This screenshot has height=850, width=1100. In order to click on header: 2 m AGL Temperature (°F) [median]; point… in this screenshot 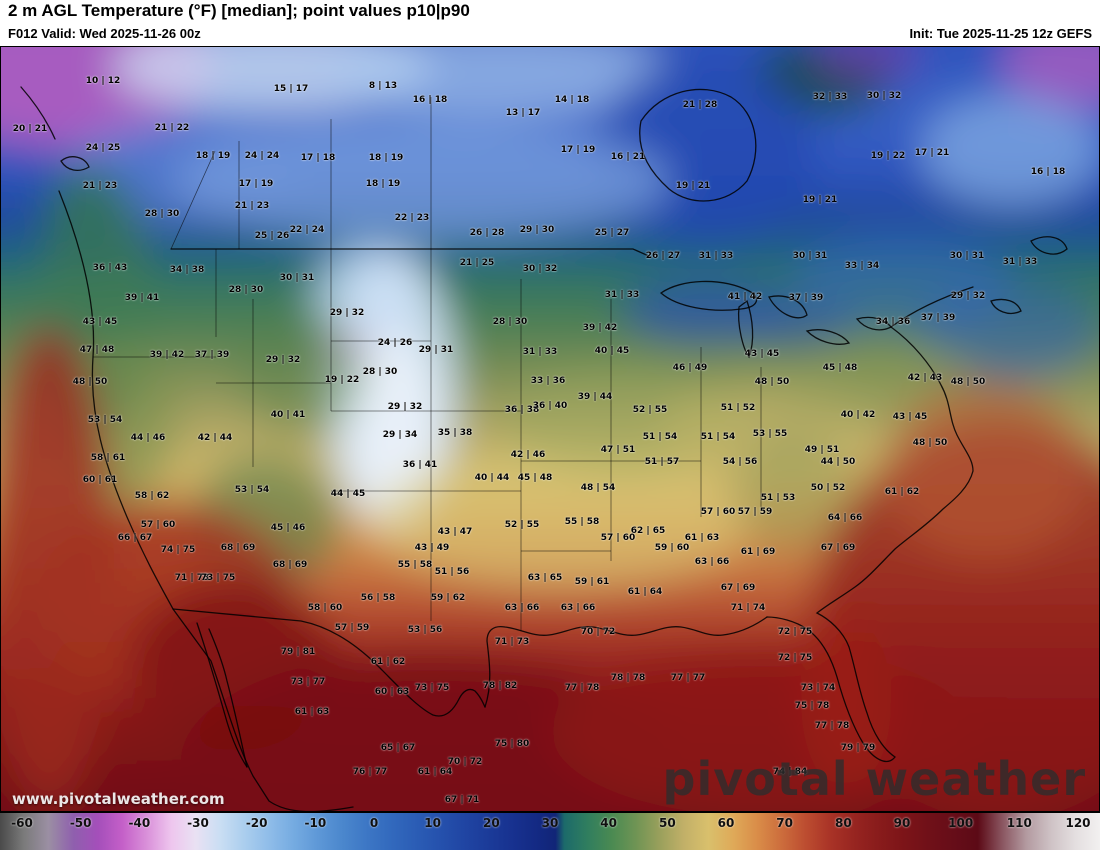, I will do `click(550, 23)`.